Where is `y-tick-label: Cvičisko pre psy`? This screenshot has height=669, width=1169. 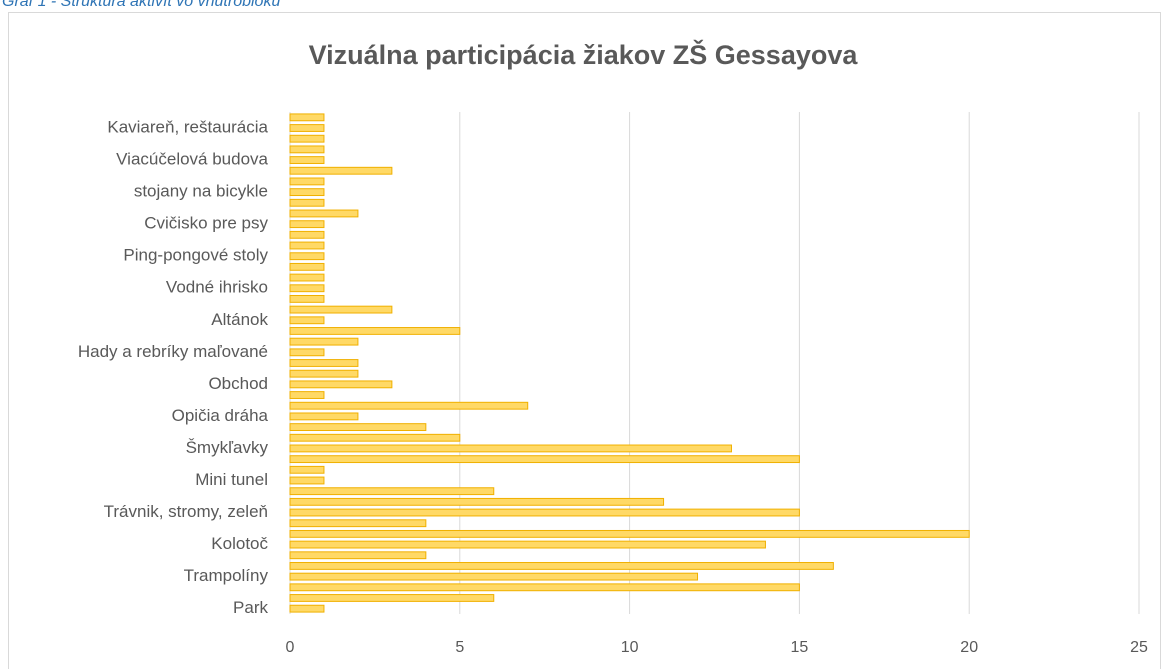 y-tick-label: Cvičisko pre psy is located at coordinates (206, 223).